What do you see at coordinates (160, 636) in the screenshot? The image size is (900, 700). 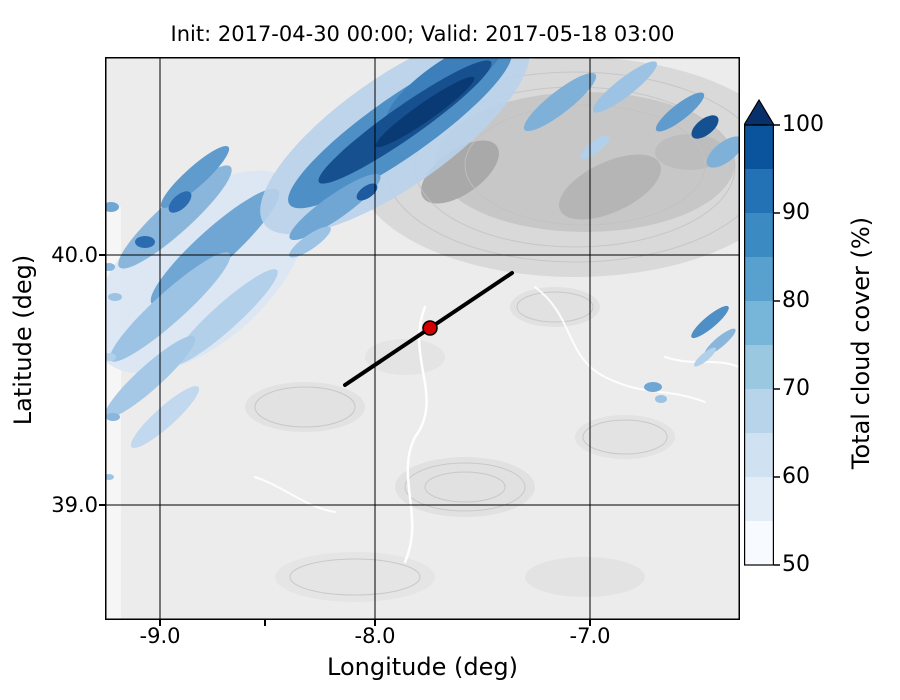 I see `x-tick-label: -9.0` at bounding box center [160, 636].